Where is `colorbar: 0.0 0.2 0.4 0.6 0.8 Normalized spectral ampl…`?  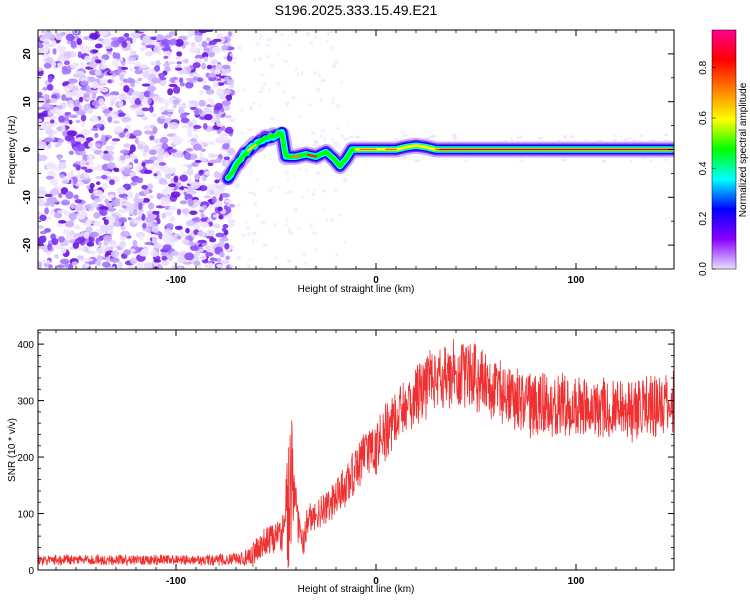
colorbar: 0.0 0.2 0.4 0.6 0.8 Normalized spectral ampl… is located at coordinates (723, 152).